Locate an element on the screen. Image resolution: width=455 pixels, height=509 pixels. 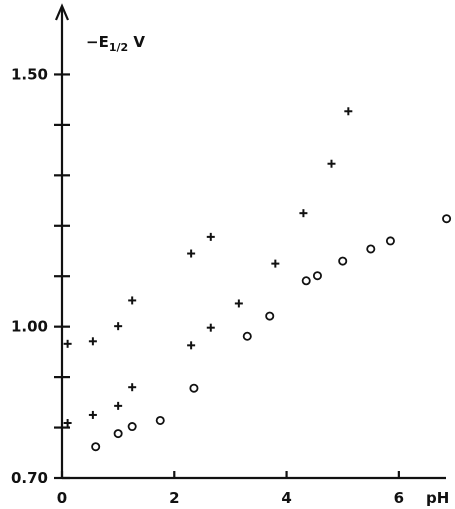
y-axis-label: −E1/2 V is located at coordinates (115, 43).